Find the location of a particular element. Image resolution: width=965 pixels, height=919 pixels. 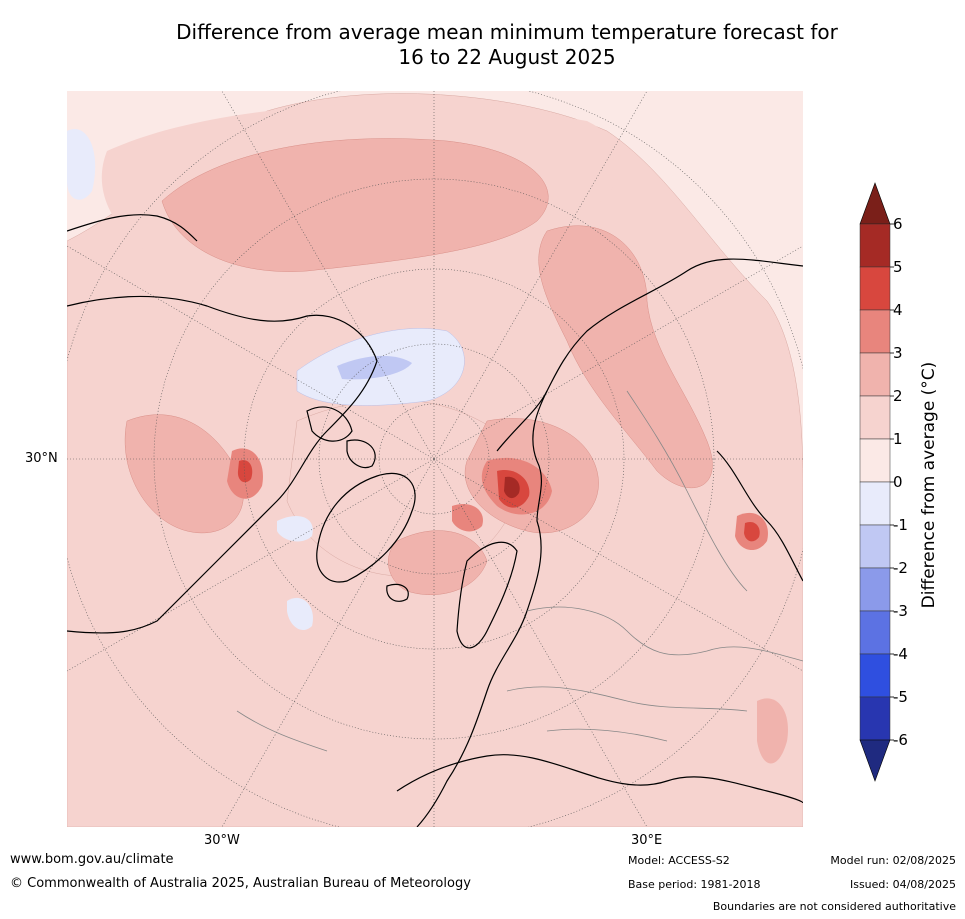

colorbar-tick-label: 3 is located at coordinates (898, 353).